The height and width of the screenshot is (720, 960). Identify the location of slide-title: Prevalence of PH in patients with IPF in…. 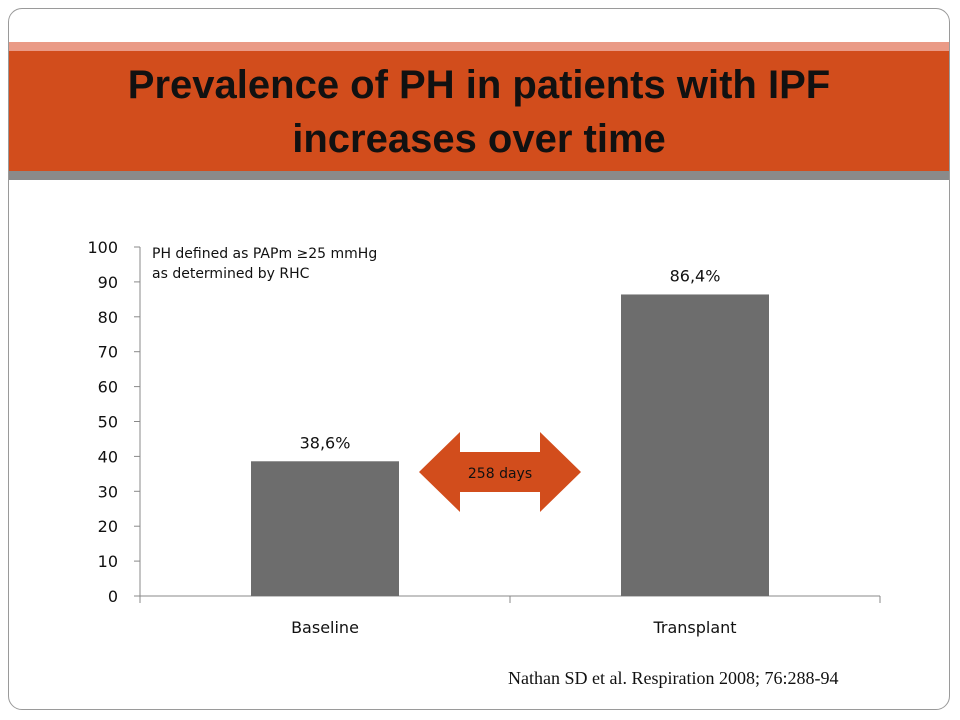
(479, 112).